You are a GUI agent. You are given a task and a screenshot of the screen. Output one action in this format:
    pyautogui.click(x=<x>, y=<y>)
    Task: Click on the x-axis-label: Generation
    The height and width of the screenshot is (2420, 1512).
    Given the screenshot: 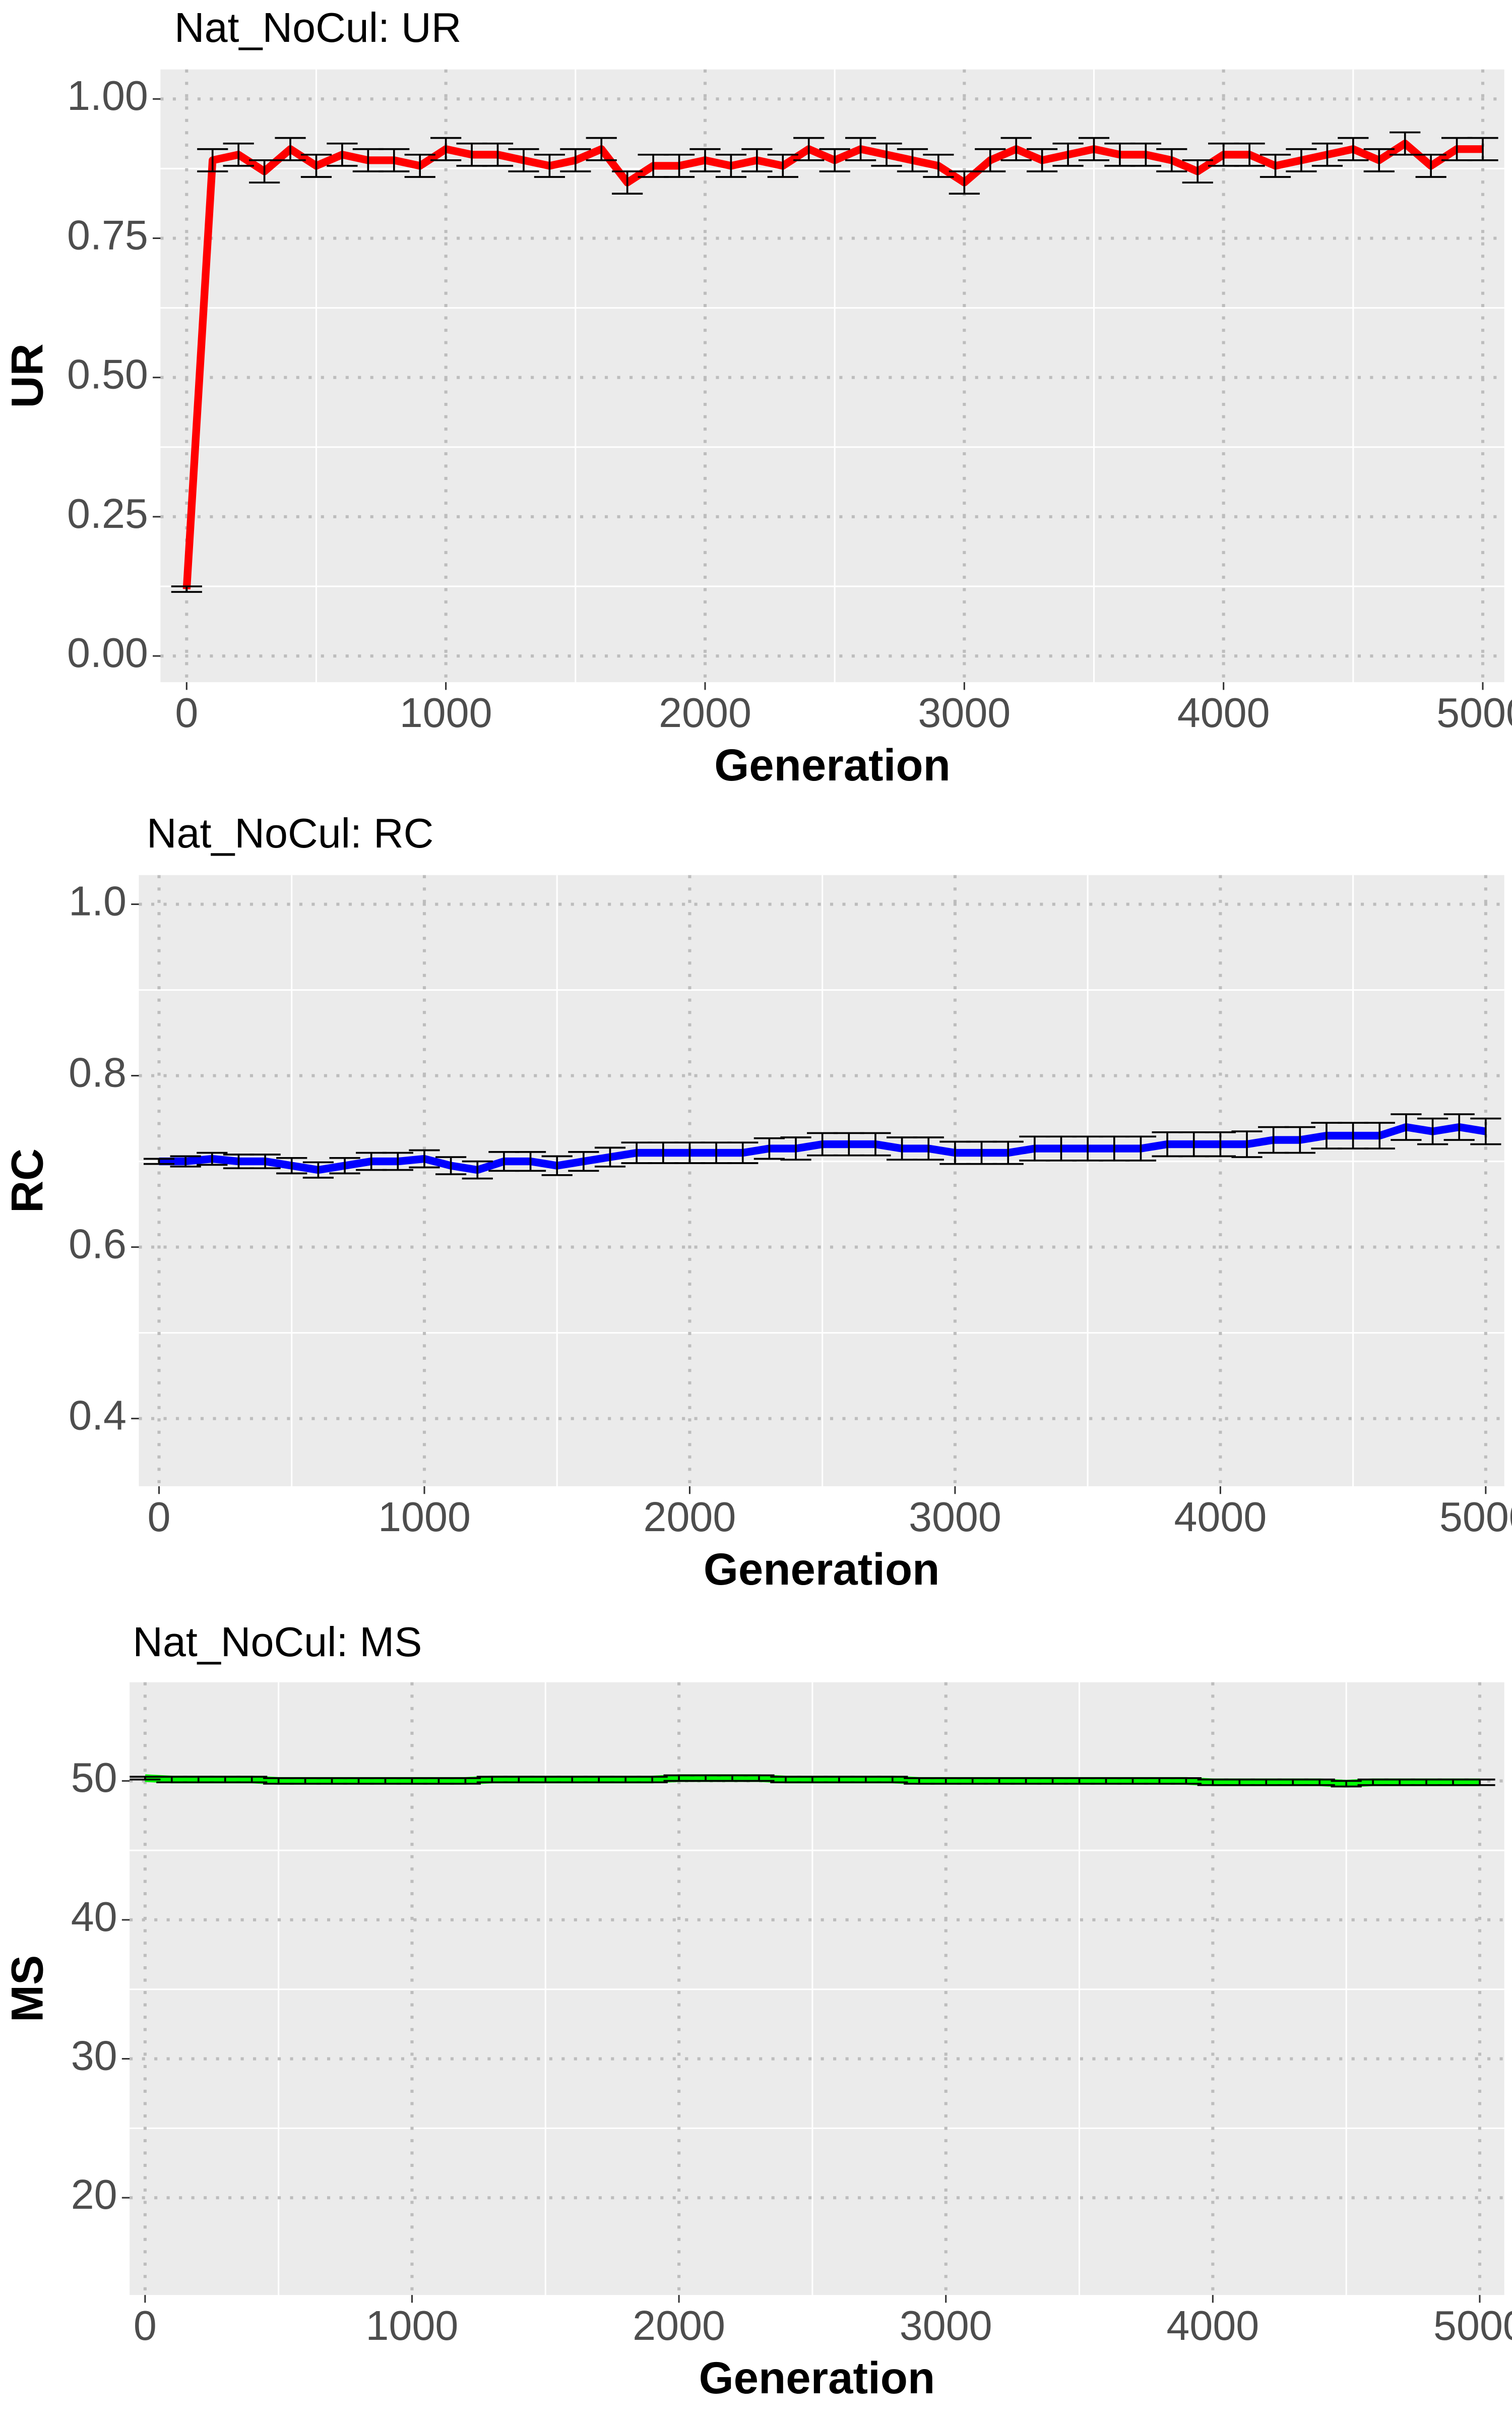 What is the action you would take?
    pyautogui.click(x=817, y=2378)
    